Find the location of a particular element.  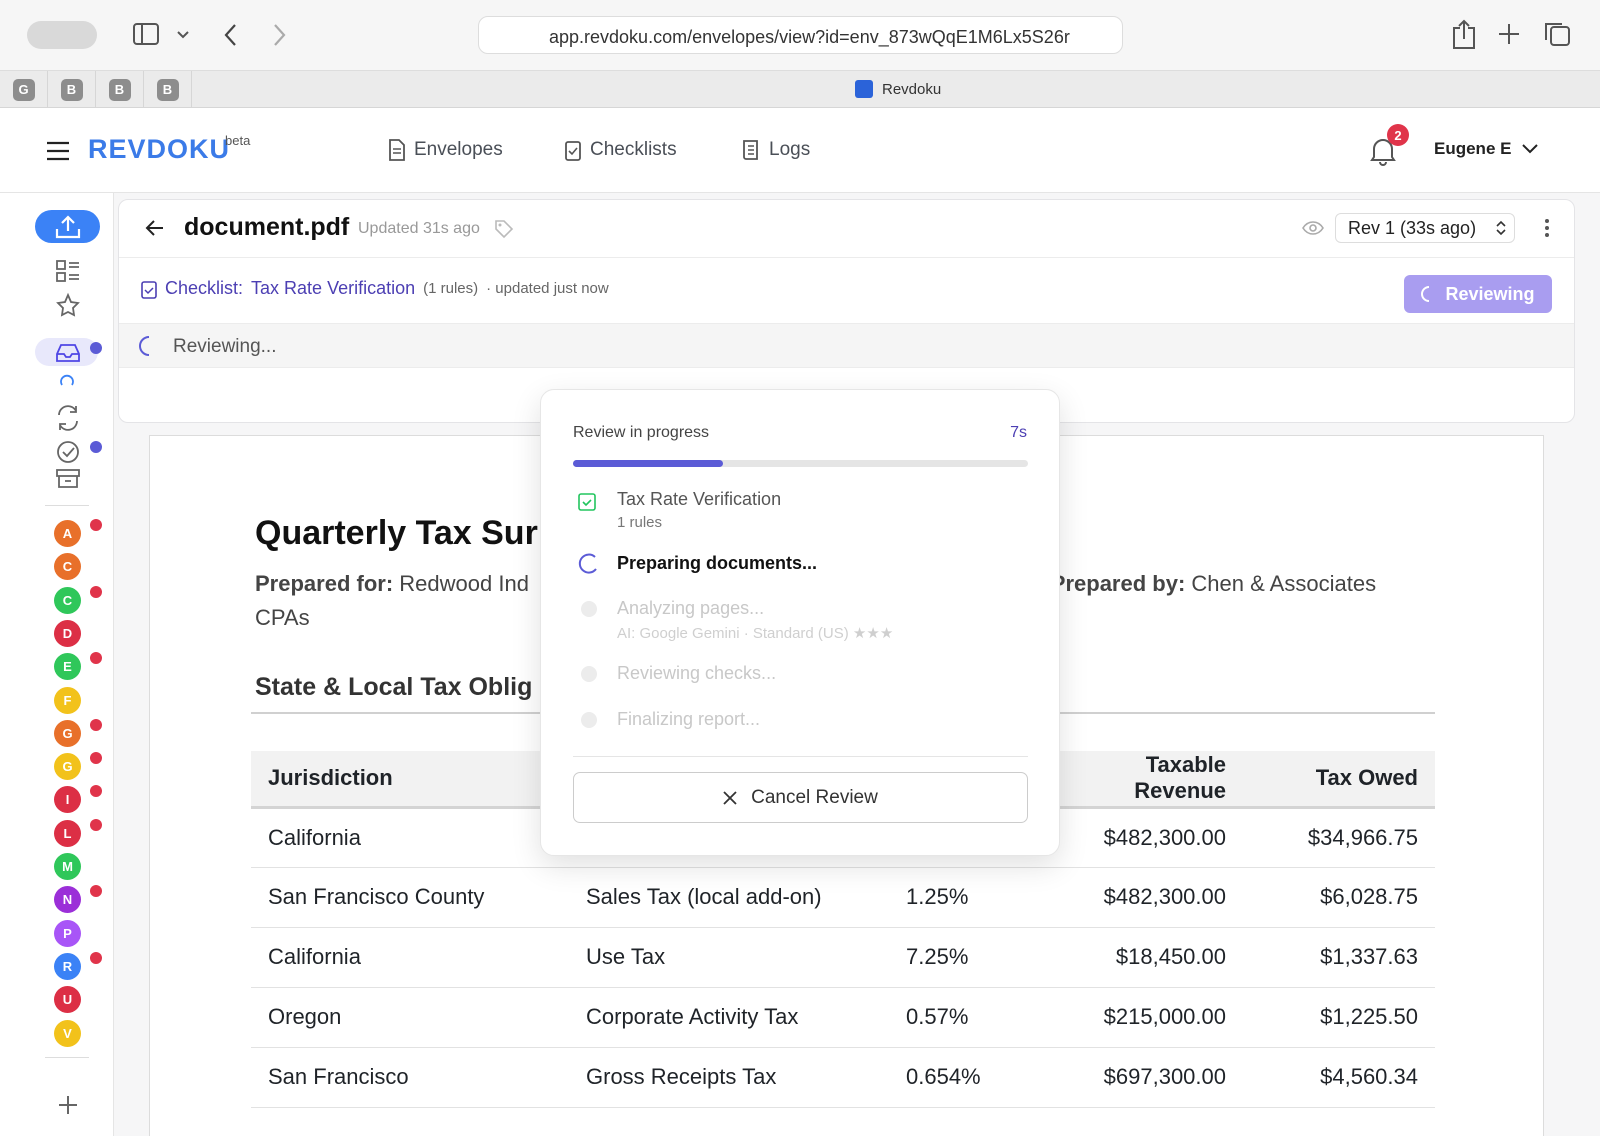

avatar: N is located at coordinates (67, 899).